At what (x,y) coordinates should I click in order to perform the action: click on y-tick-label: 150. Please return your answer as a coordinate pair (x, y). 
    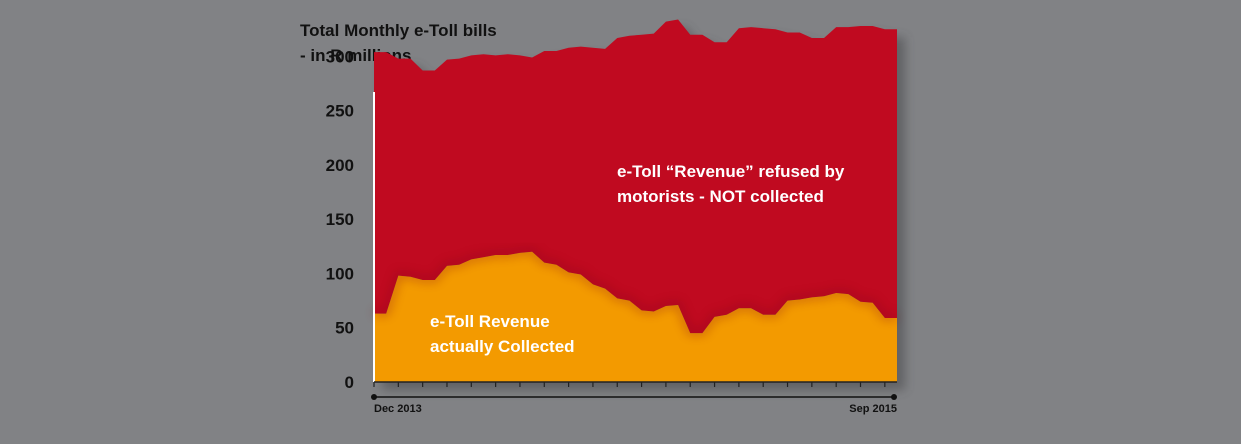
    Looking at the image, I should click on (340, 219).